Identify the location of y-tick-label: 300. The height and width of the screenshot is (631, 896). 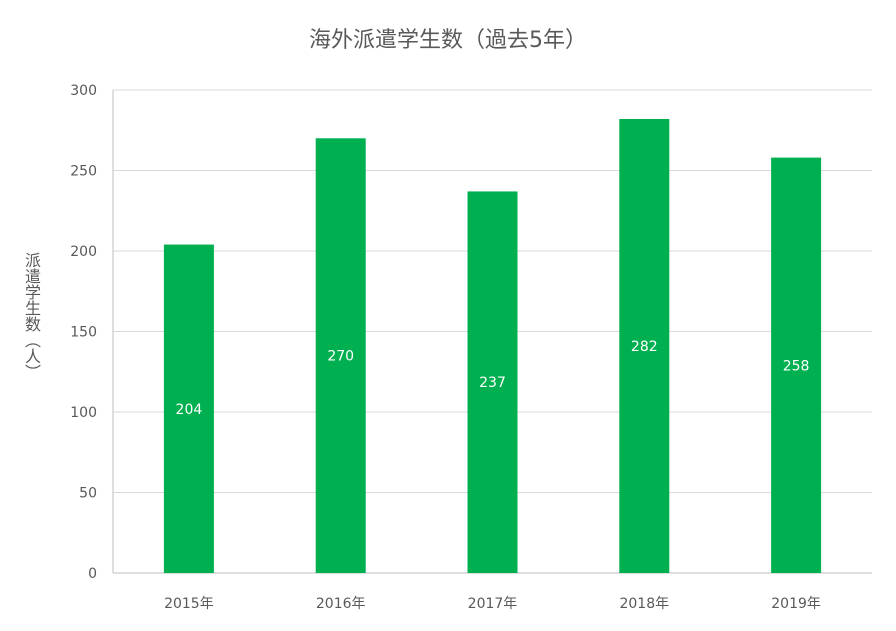
(83, 91).